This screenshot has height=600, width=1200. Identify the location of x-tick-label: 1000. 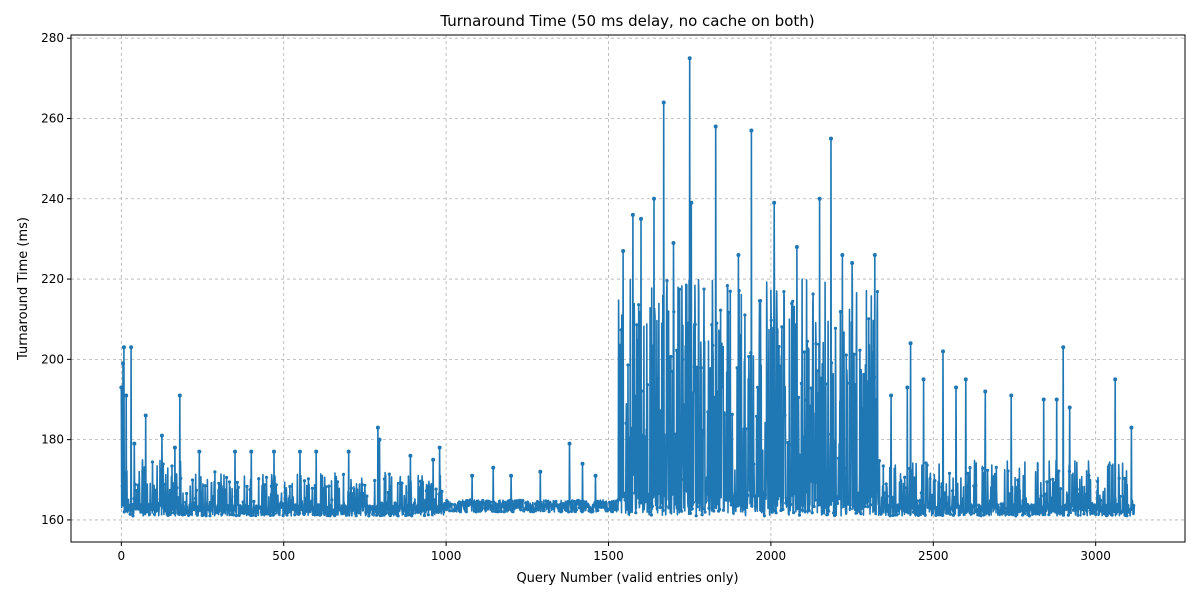
(446, 556).